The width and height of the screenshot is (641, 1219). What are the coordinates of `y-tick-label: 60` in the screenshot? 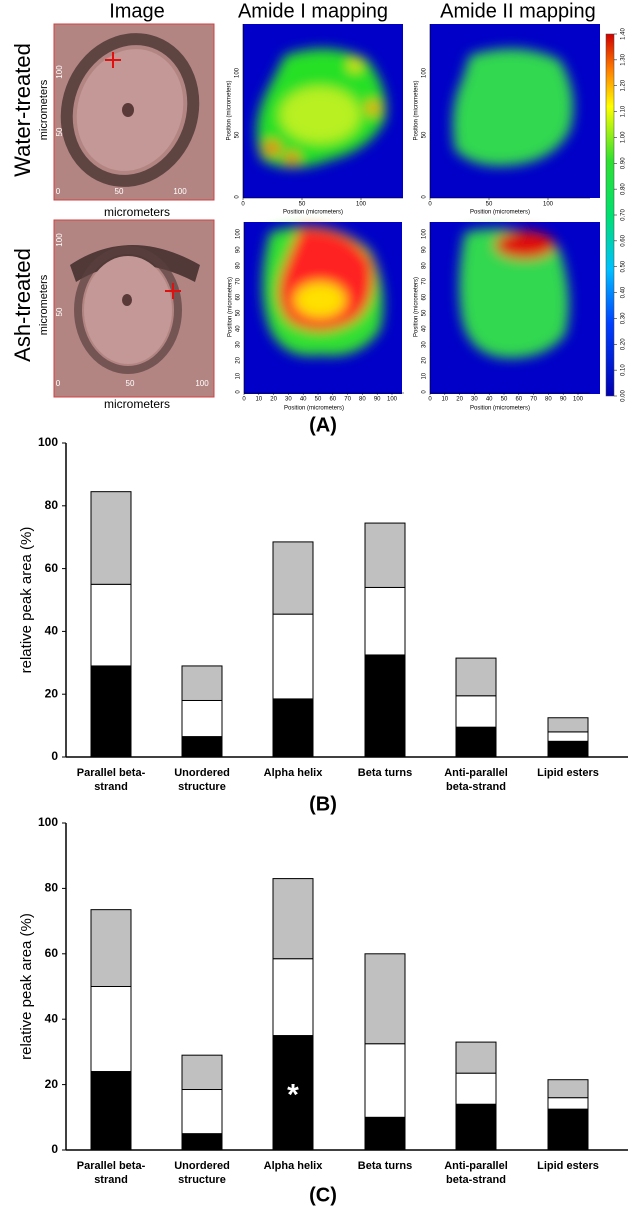 It's located at (52, 568).